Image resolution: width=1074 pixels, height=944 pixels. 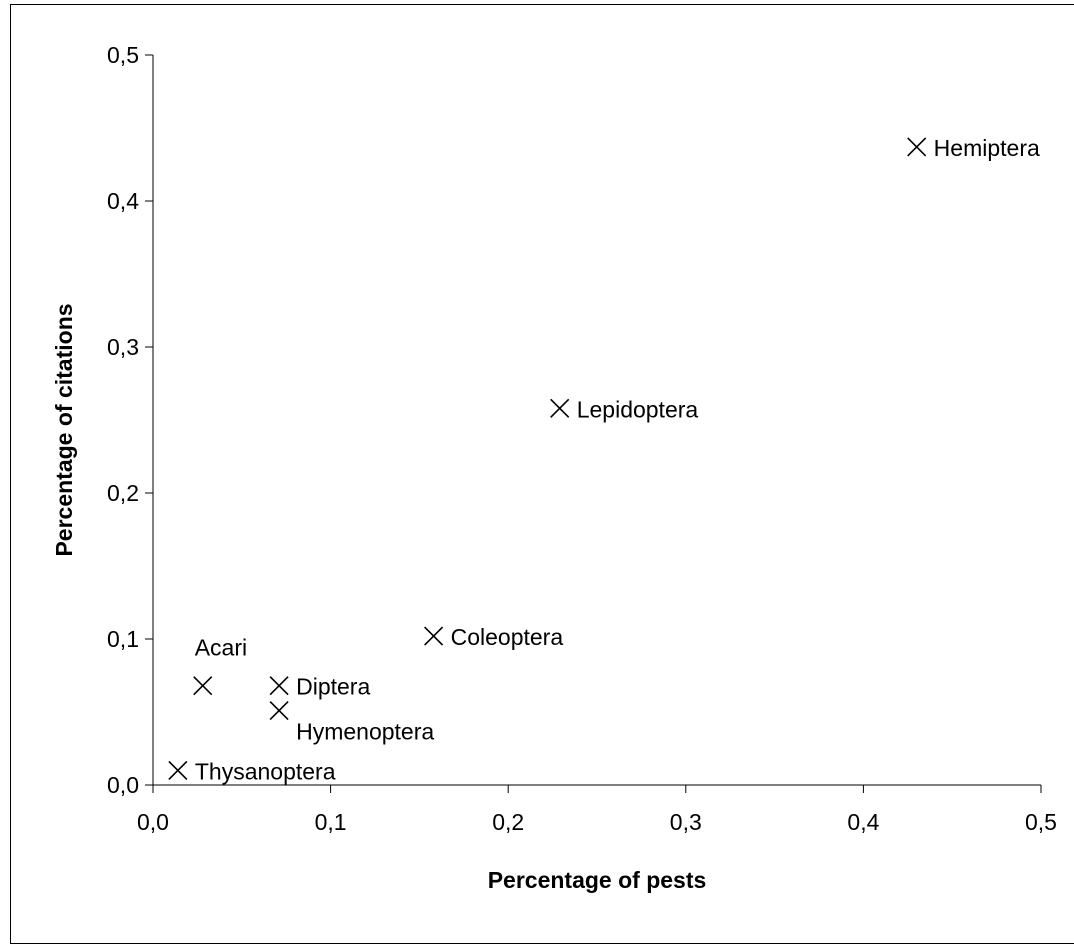 What do you see at coordinates (1041, 822) in the screenshot?
I see `x-tick-label: 0,5` at bounding box center [1041, 822].